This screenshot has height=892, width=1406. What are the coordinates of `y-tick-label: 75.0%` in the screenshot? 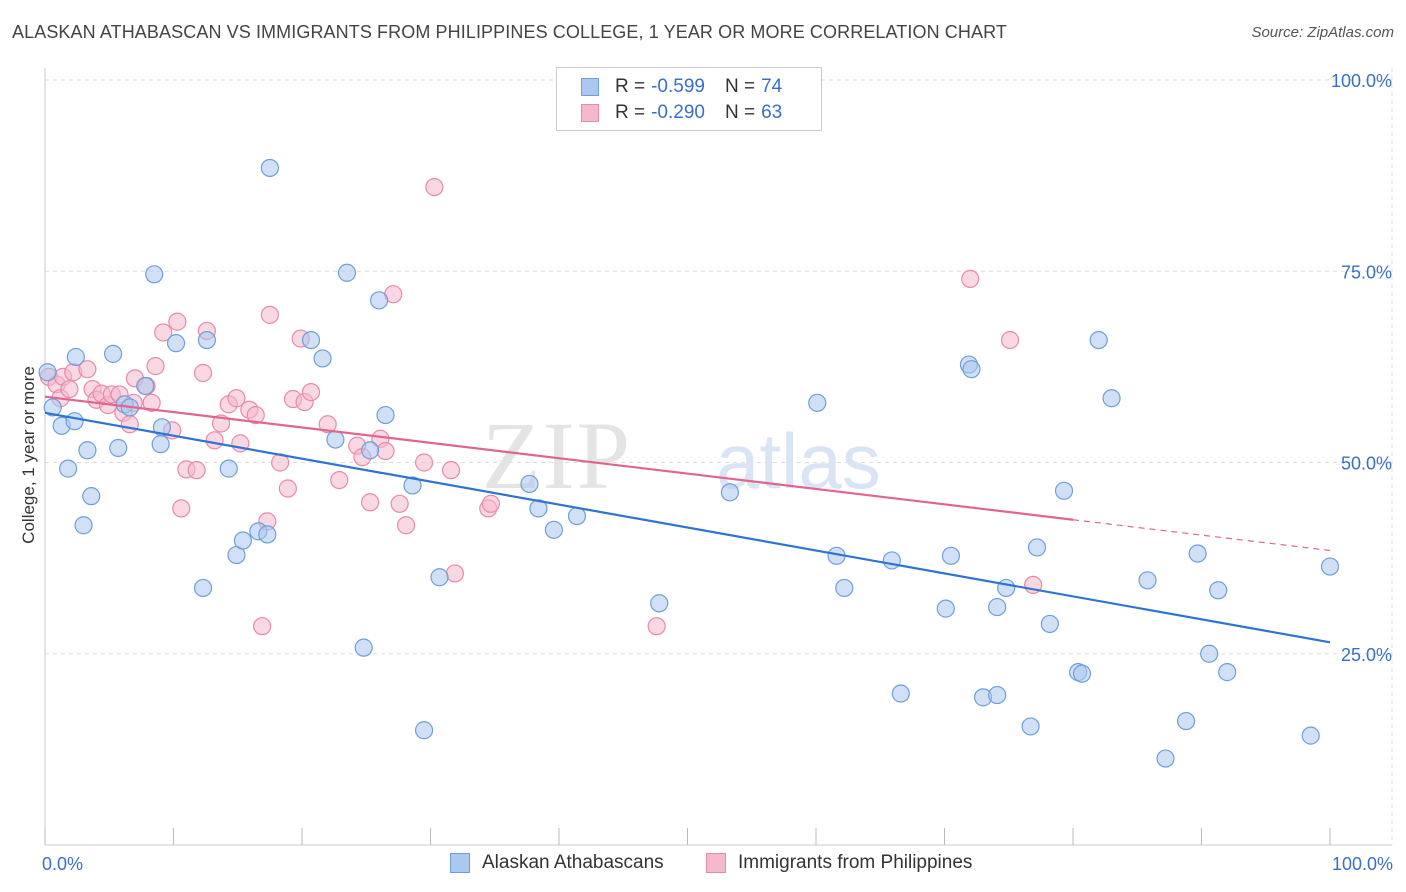 It's located at (1366, 272).